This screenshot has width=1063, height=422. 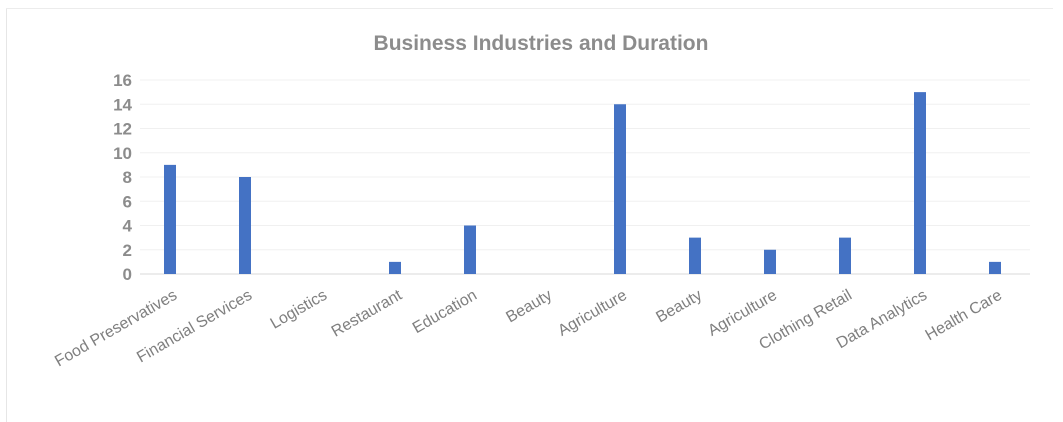 I want to click on y-tick-label: 2, so click(x=127, y=250).